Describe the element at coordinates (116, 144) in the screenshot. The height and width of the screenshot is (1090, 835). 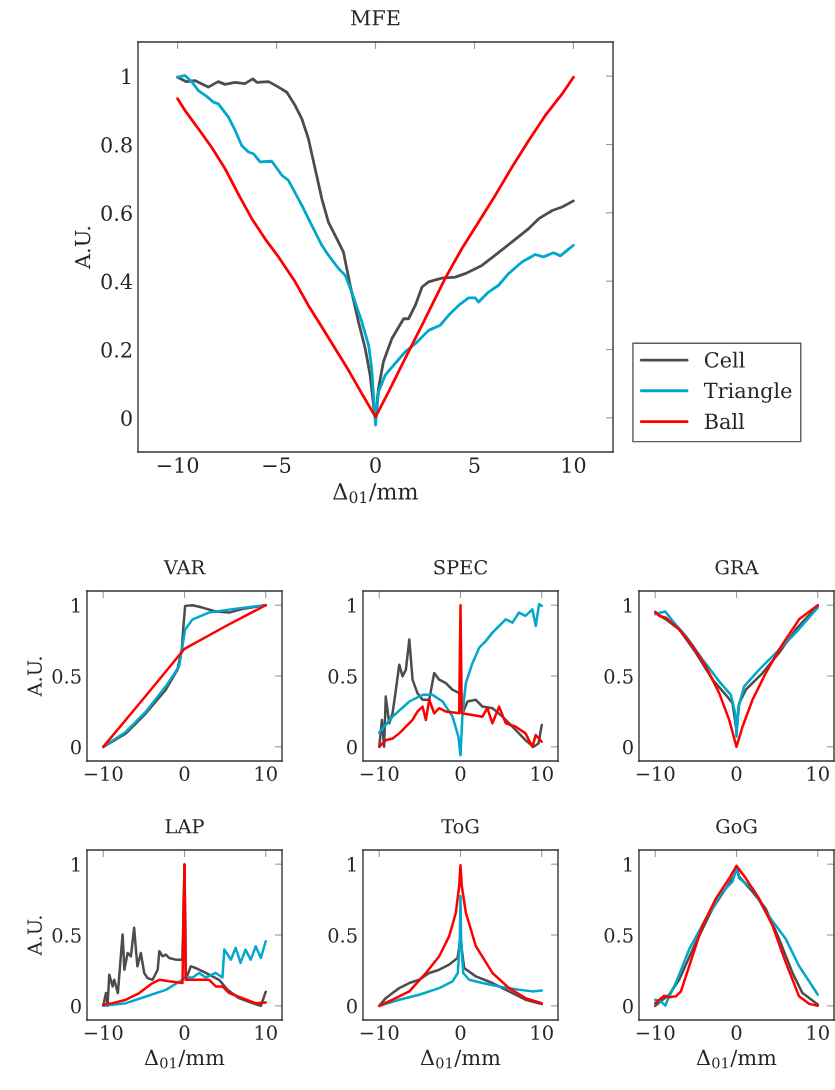
I see `y-tick-label: 0.8` at that location.